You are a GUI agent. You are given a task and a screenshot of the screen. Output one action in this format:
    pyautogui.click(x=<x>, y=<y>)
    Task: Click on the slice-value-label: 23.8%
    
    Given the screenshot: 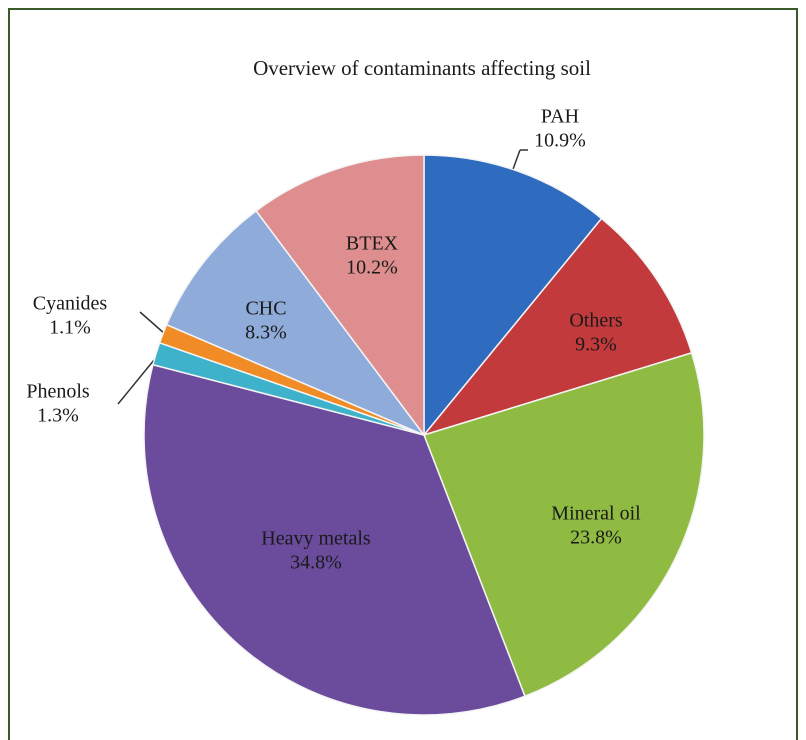 What is the action you would take?
    pyautogui.click(x=596, y=538)
    